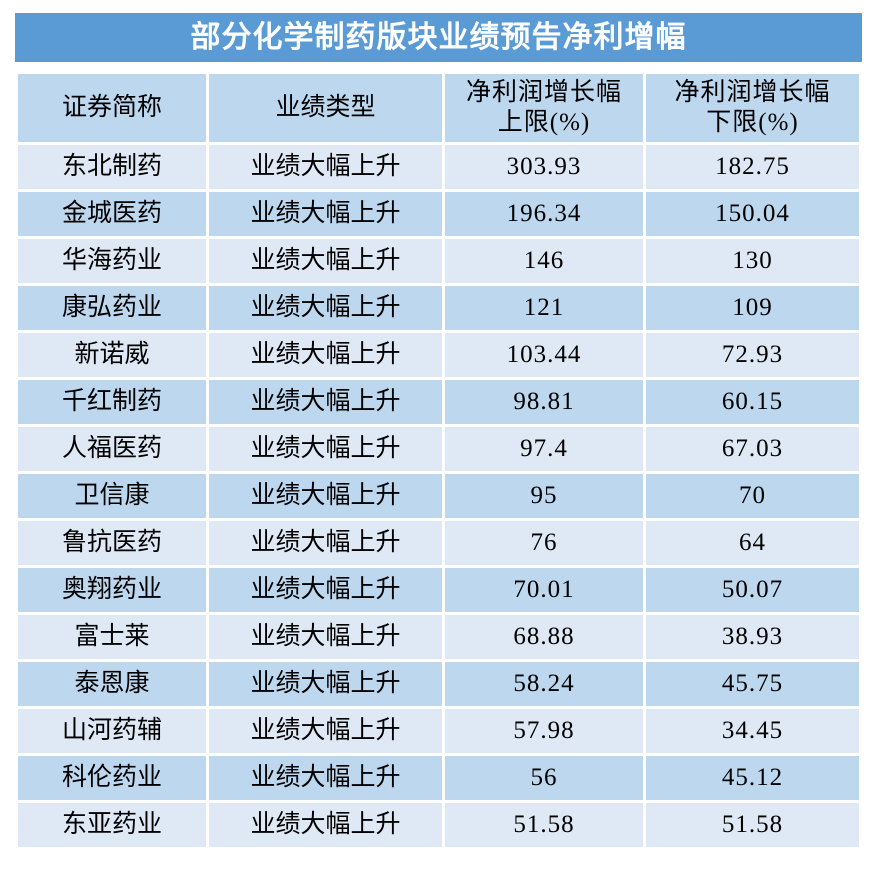  Describe the element at coordinates (544, 543) in the screenshot. I see `cell-upper: 76` at that location.